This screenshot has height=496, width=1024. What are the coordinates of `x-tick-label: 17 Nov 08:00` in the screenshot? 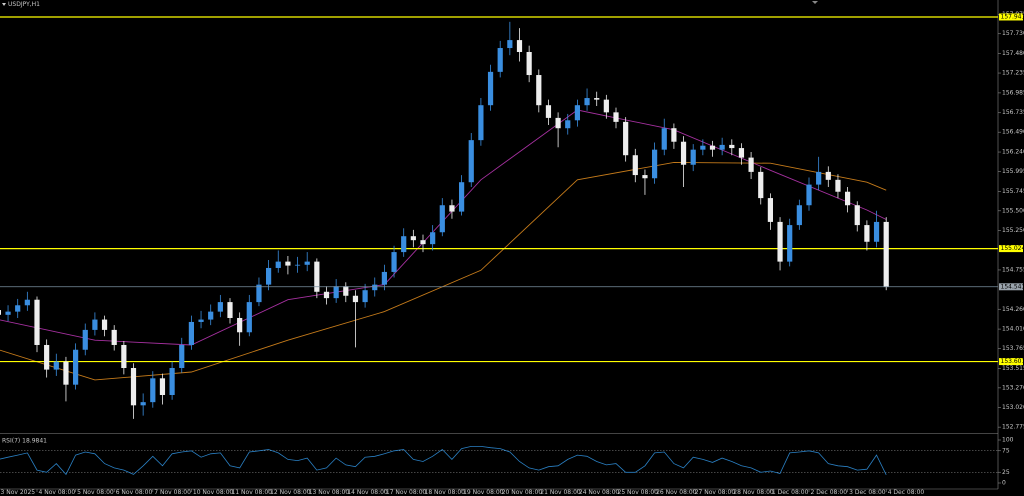 It's located at (406, 492).